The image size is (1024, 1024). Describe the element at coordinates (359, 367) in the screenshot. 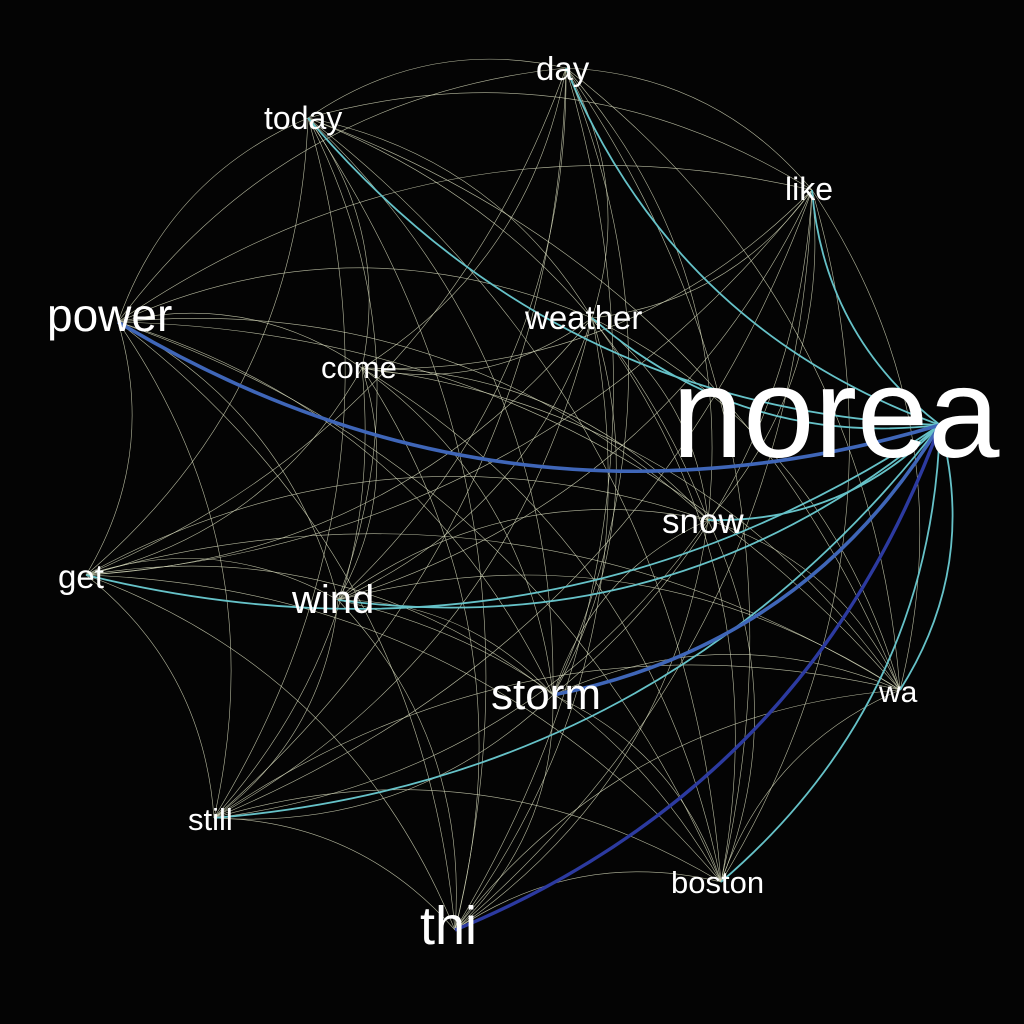

I see `node-label-come: come` at that location.